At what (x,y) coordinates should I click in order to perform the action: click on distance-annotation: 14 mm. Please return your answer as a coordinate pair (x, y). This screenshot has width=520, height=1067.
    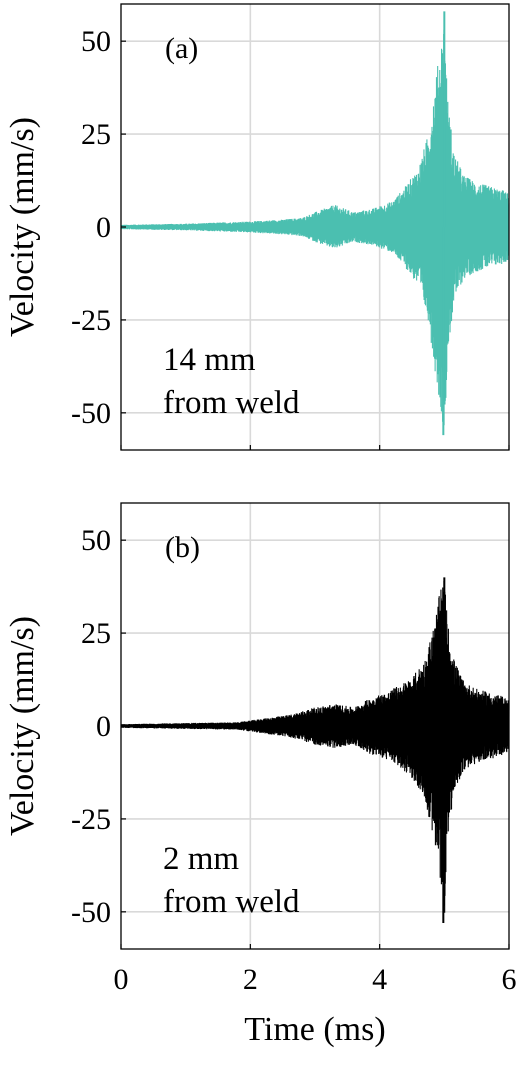
    Looking at the image, I should click on (209, 360).